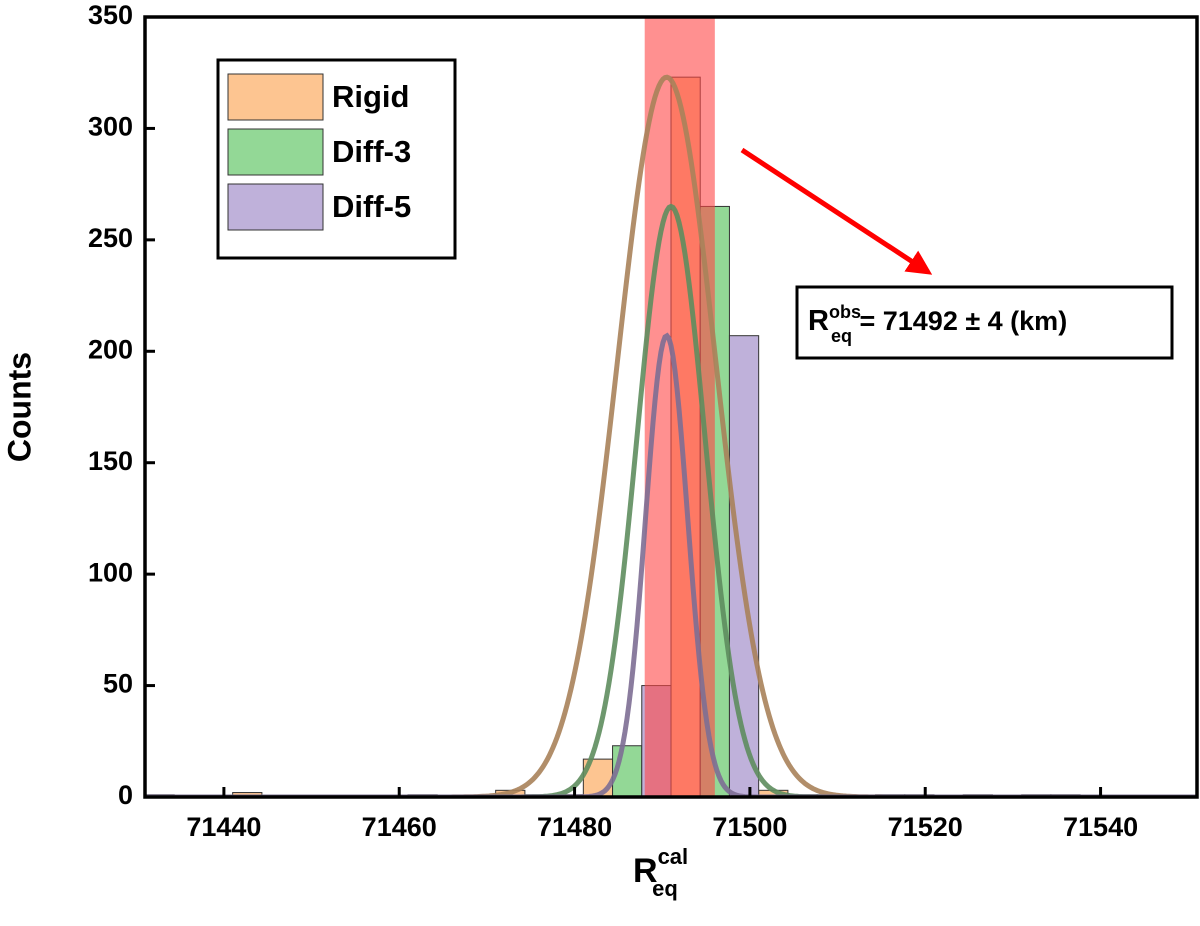 The image size is (1200, 926). Describe the element at coordinates (223, 827) in the screenshot. I see `x-tick-label: 71440` at that location.